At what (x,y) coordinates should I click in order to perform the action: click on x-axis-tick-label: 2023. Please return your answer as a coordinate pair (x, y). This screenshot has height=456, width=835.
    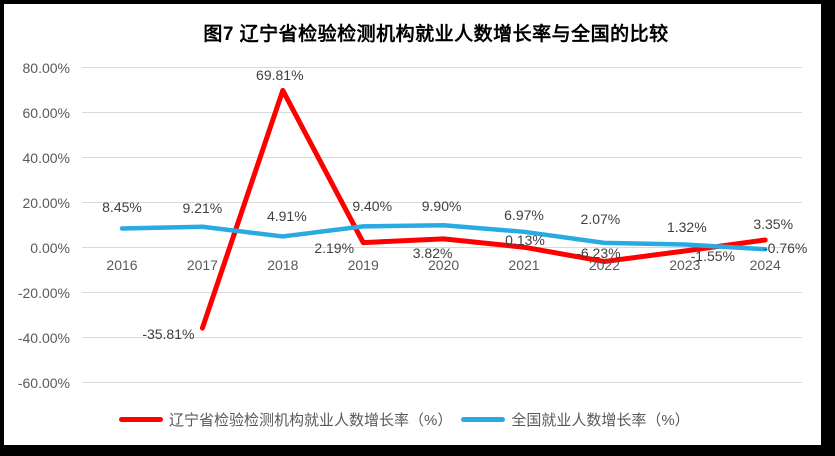
    Looking at the image, I should click on (685, 265).